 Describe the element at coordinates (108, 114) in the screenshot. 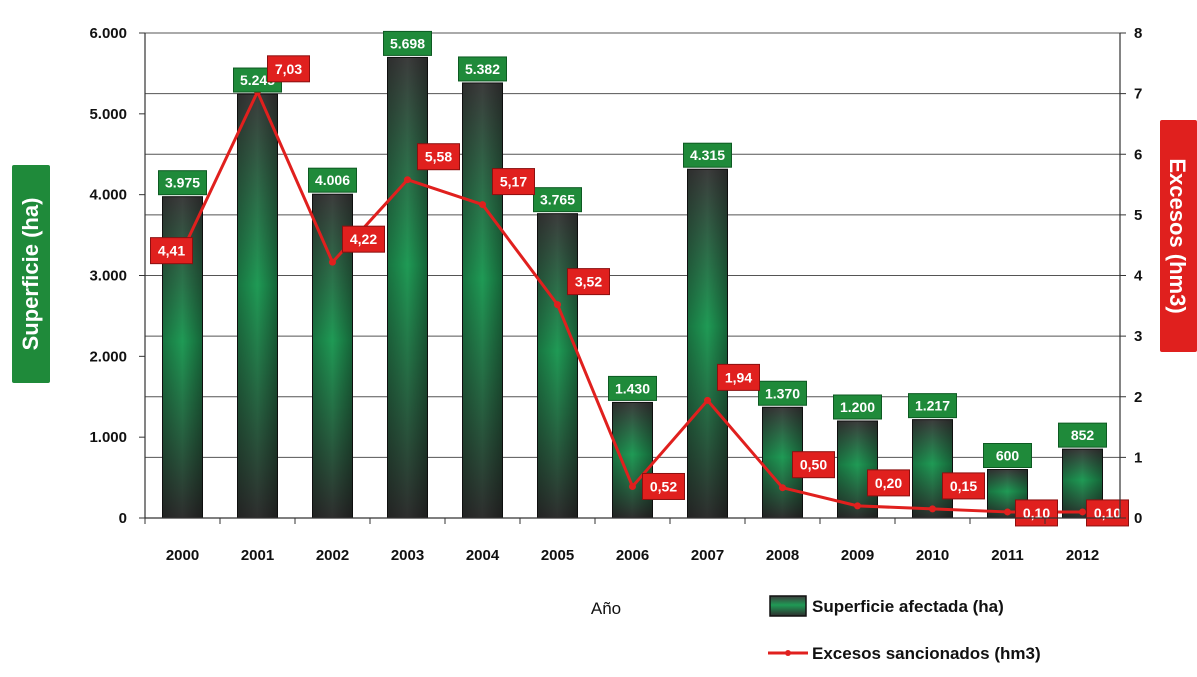

I see `left-tick-label: 5.000` at that location.